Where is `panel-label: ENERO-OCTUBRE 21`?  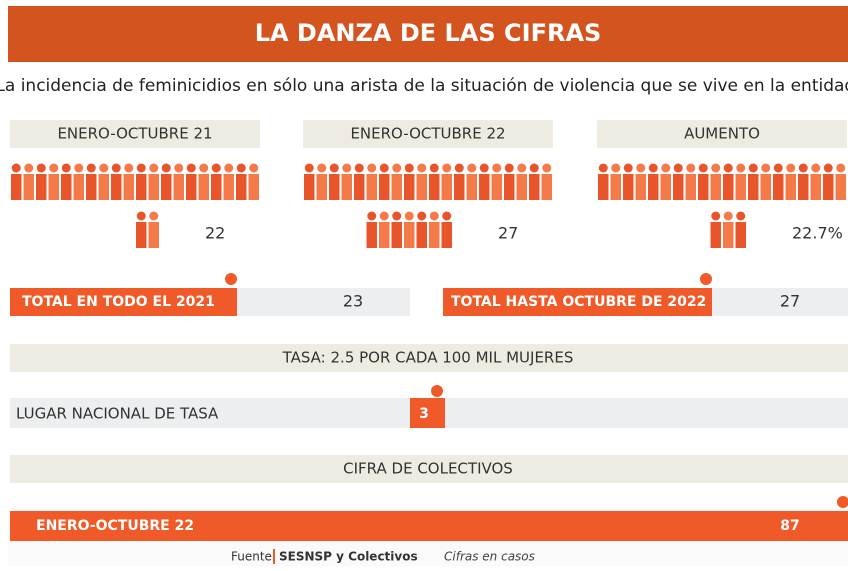 panel-label: ENERO-OCTUBRE 21 is located at coordinates (134, 134).